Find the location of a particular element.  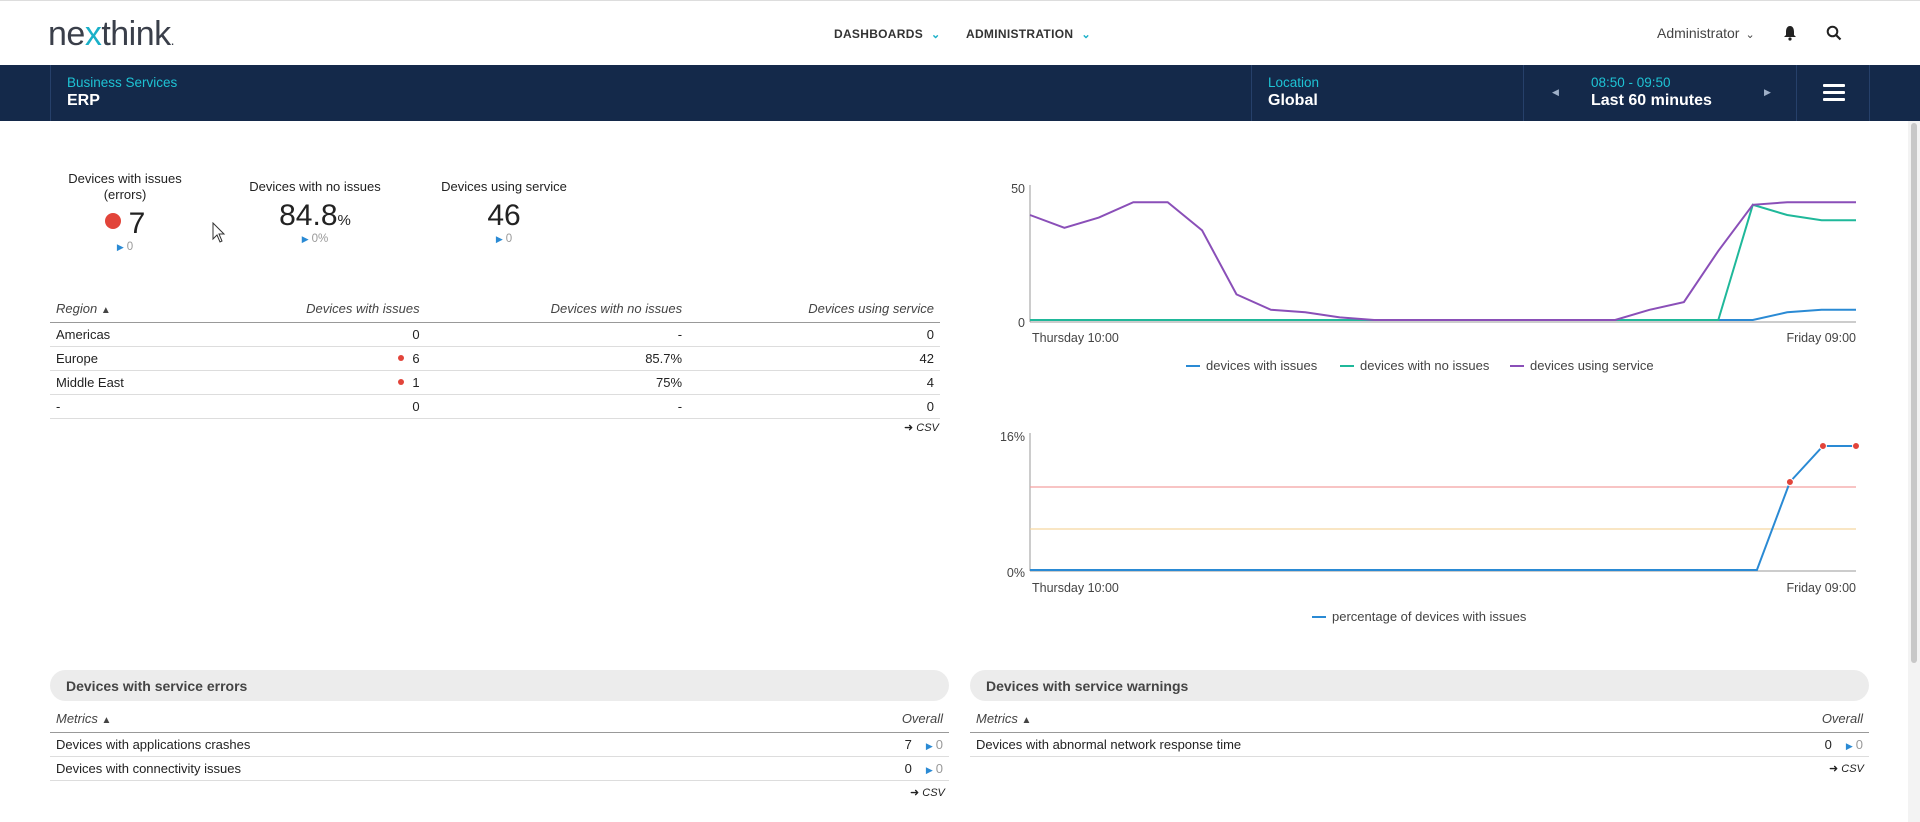

y-tick-label: 0% is located at coordinates (1016, 573).